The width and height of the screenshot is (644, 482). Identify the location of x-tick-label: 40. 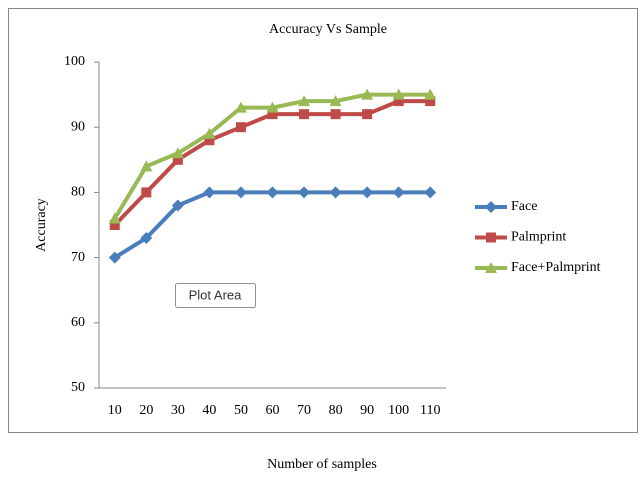
(209, 410).